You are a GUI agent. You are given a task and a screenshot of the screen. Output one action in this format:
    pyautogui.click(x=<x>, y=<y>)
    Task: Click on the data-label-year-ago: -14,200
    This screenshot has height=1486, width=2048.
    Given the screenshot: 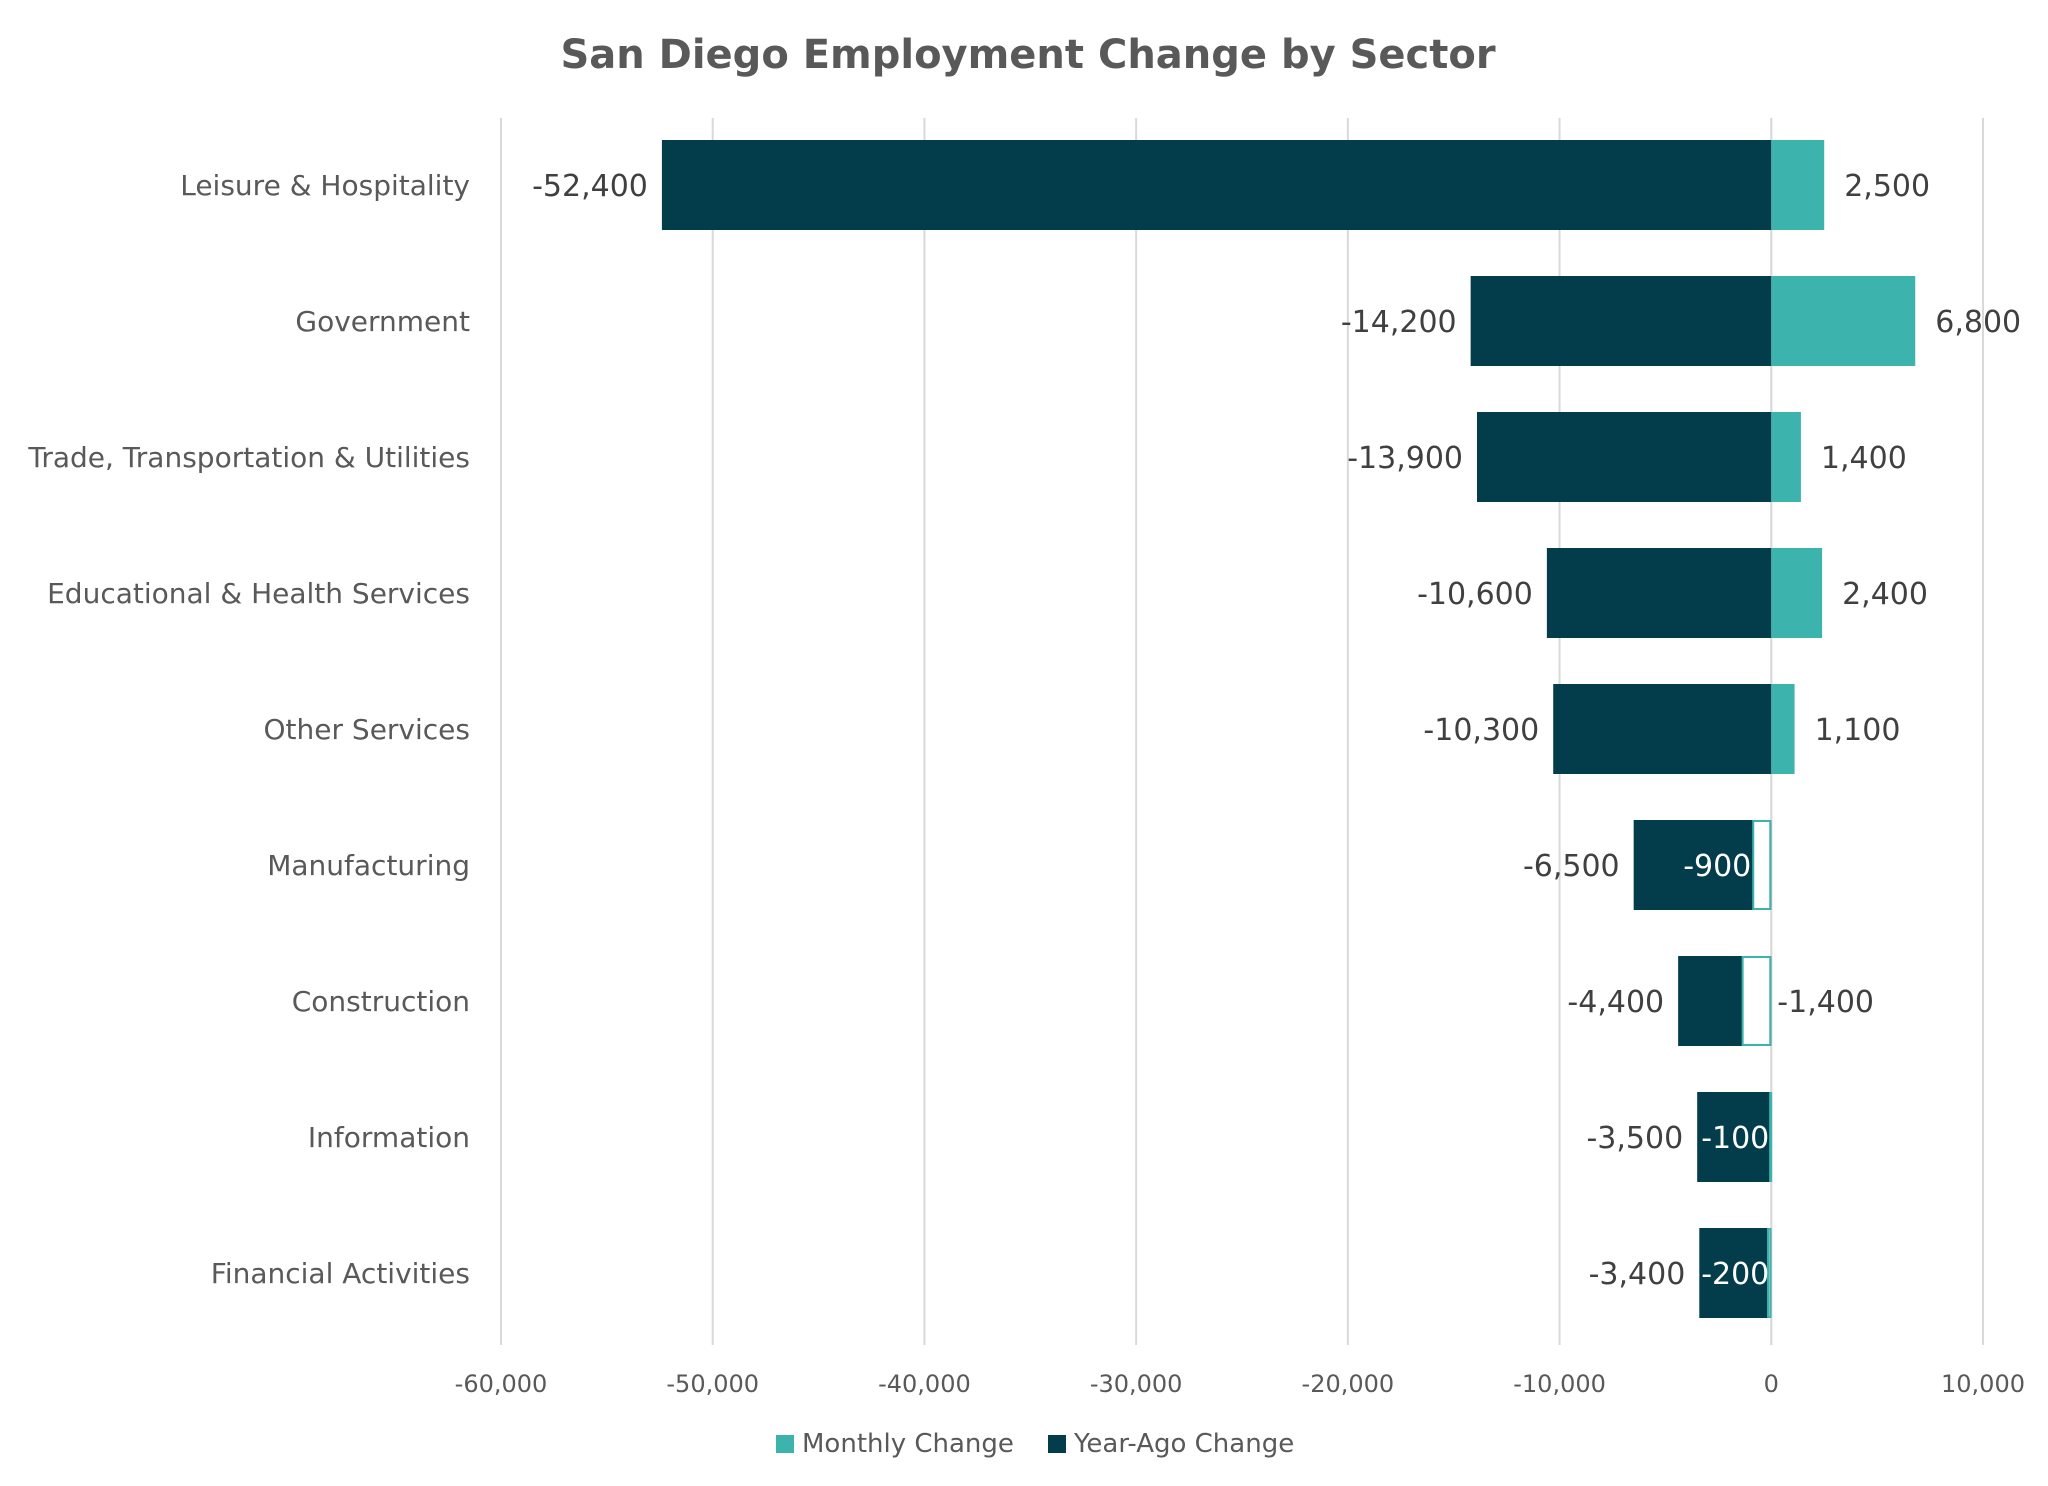 What is the action you would take?
    pyautogui.click(x=1399, y=322)
    